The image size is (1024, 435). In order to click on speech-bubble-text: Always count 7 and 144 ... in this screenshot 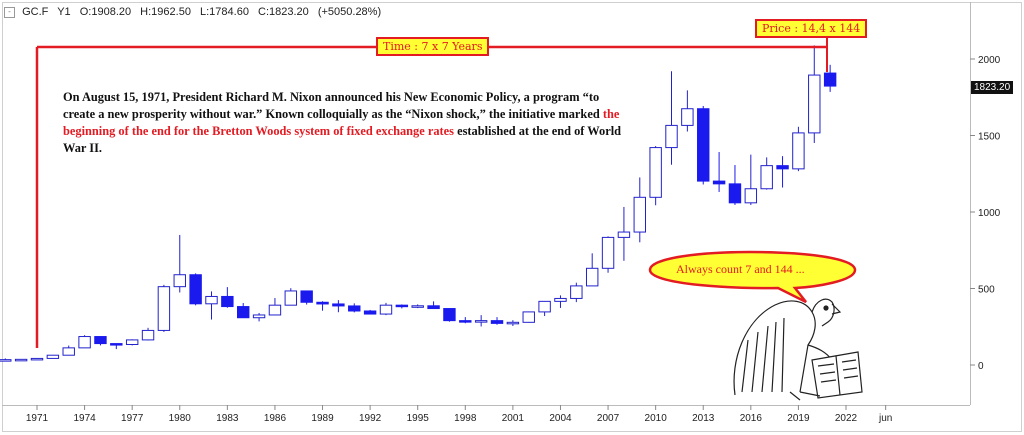, I will do `click(740, 269)`.